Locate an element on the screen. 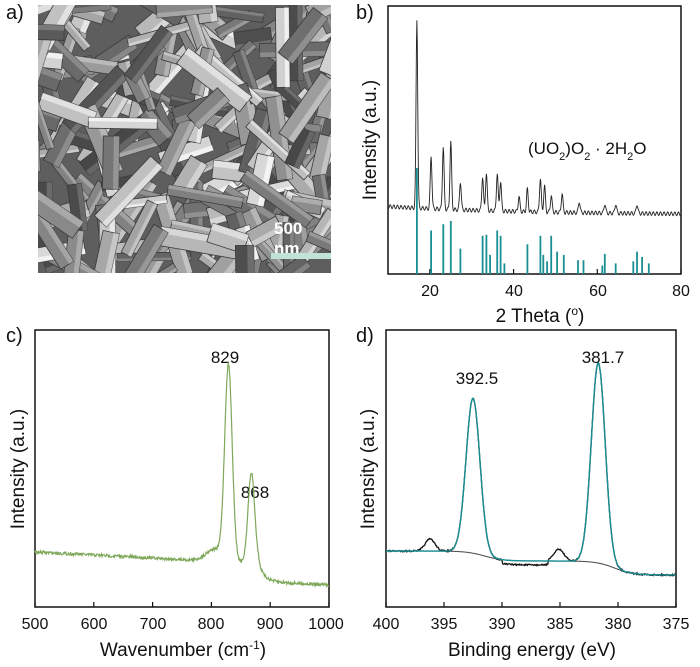  raman-tick-label: 500 is located at coordinates (35, 624).